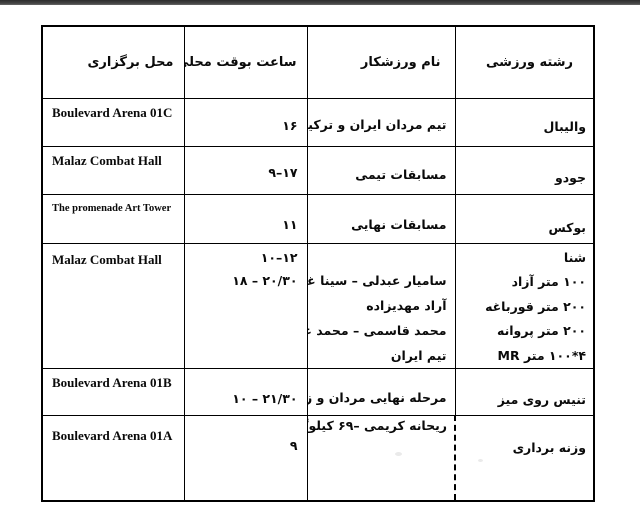  Describe the element at coordinates (245, 218) in the screenshot. I see `cell-time: ۱۱` at that location.